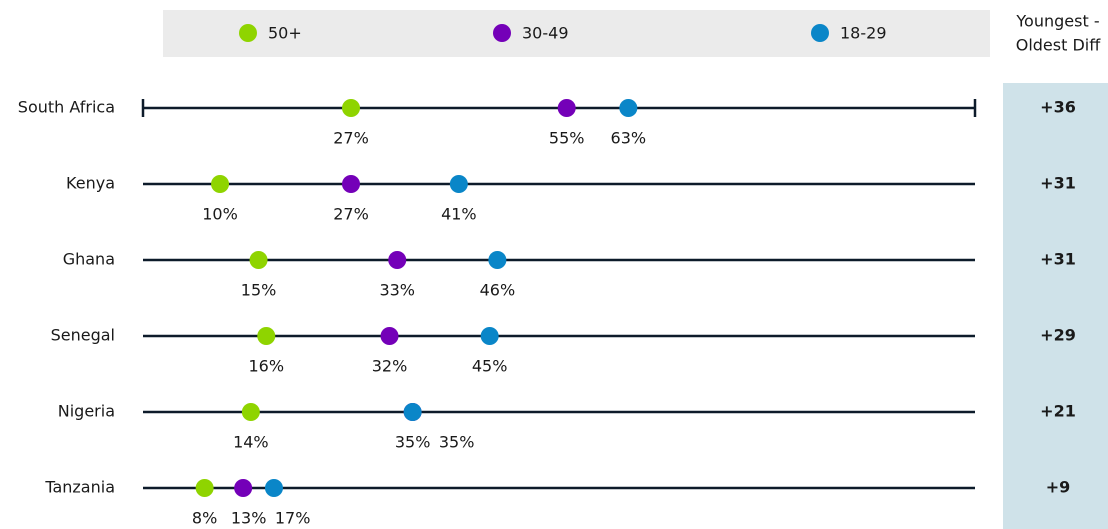 The image size is (1108, 529). Describe the element at coordinates (863, 33) in the screenshot. I see `legend-label: 18-29` at that location.